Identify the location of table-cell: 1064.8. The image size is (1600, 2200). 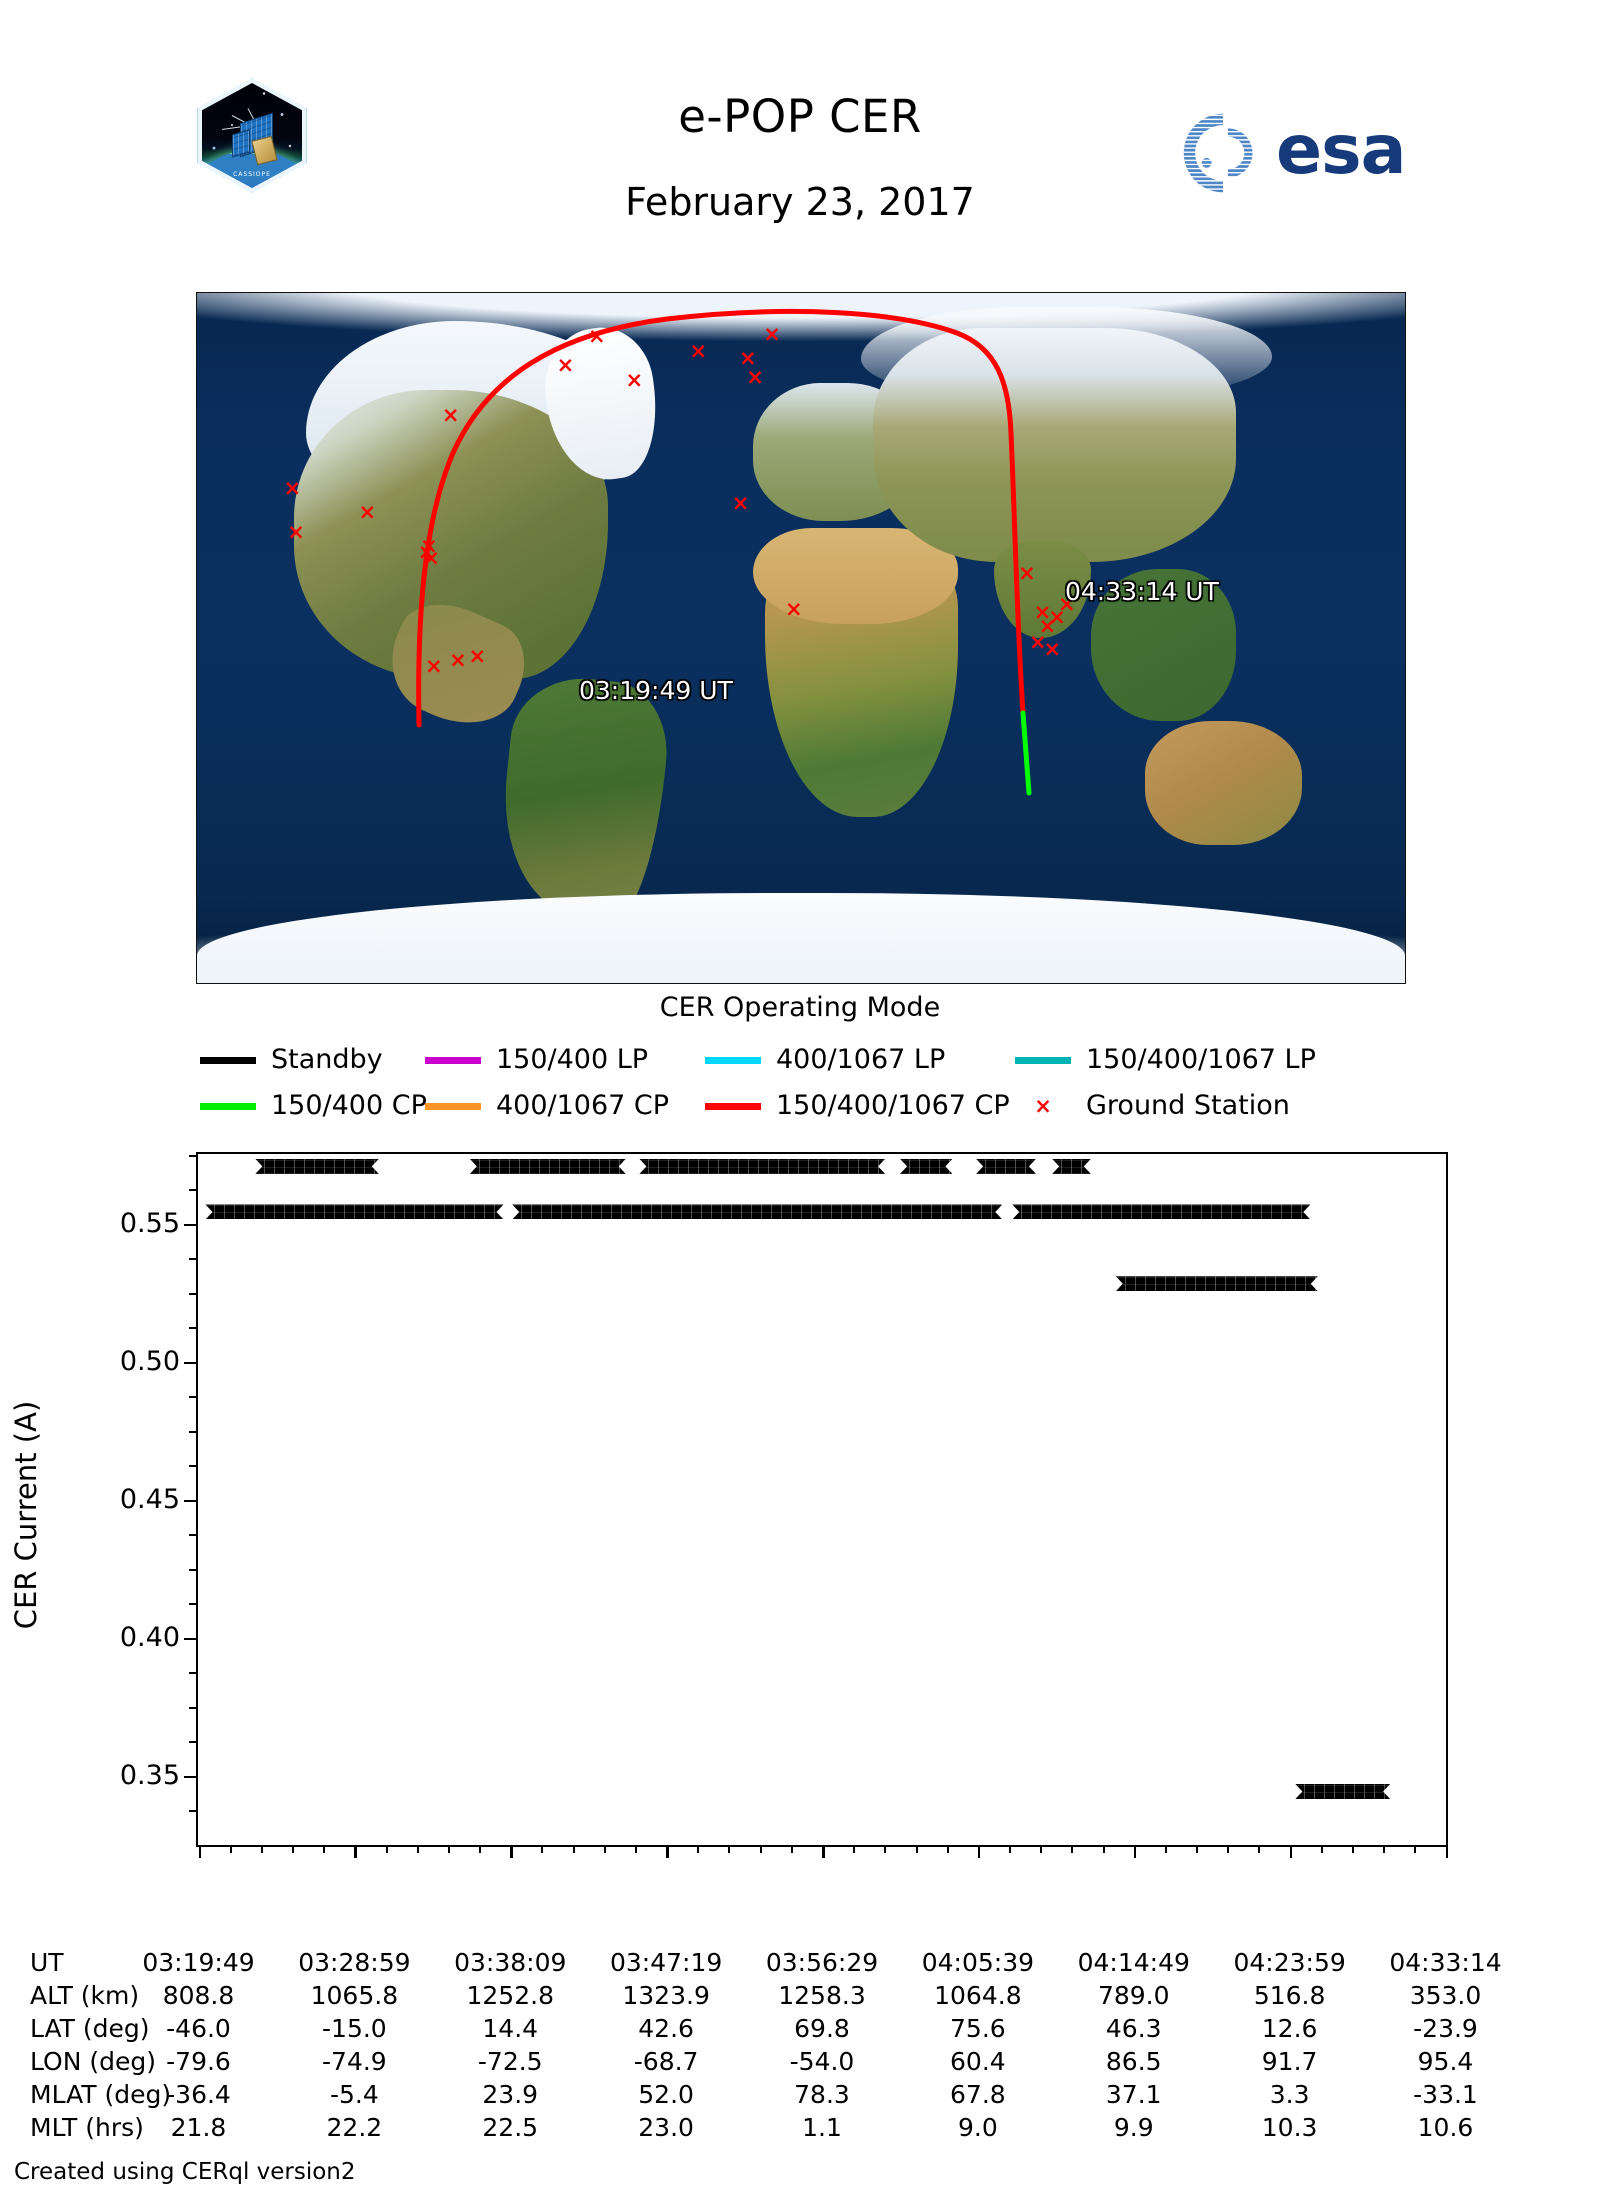
(978, 1995).